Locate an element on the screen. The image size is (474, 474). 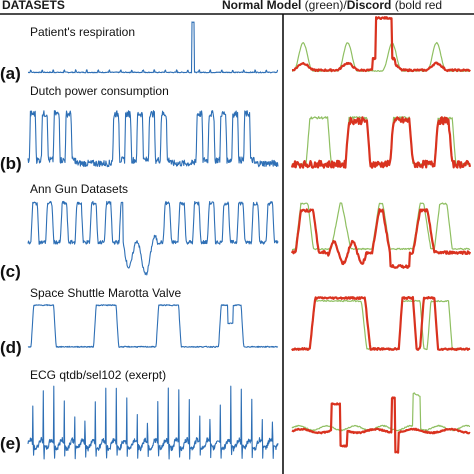
title-e: ECG qtdb/sel102 (exerpt) is located at coordinates (98, 375).